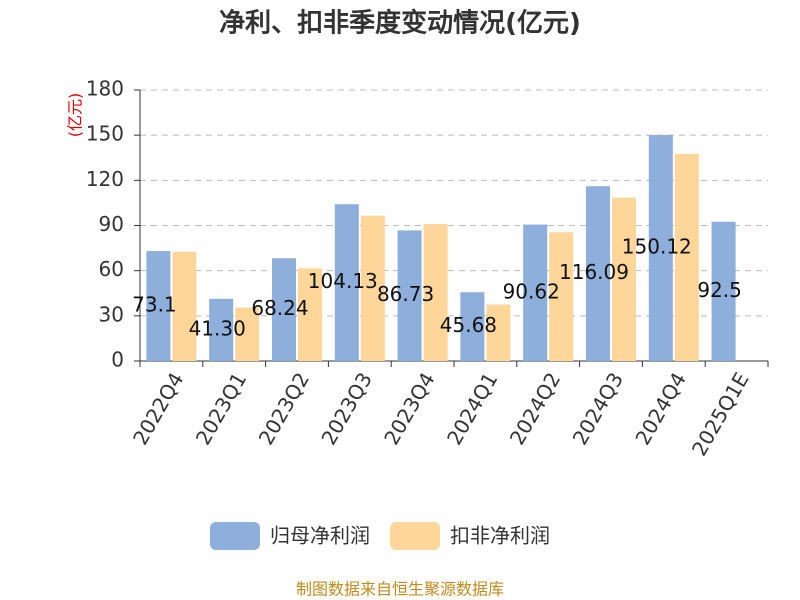 This screenshot has height=600, width=800. Describe the element at coordinates (531, 291) in the screenshot. I see `value-label: 90.62` at that location.